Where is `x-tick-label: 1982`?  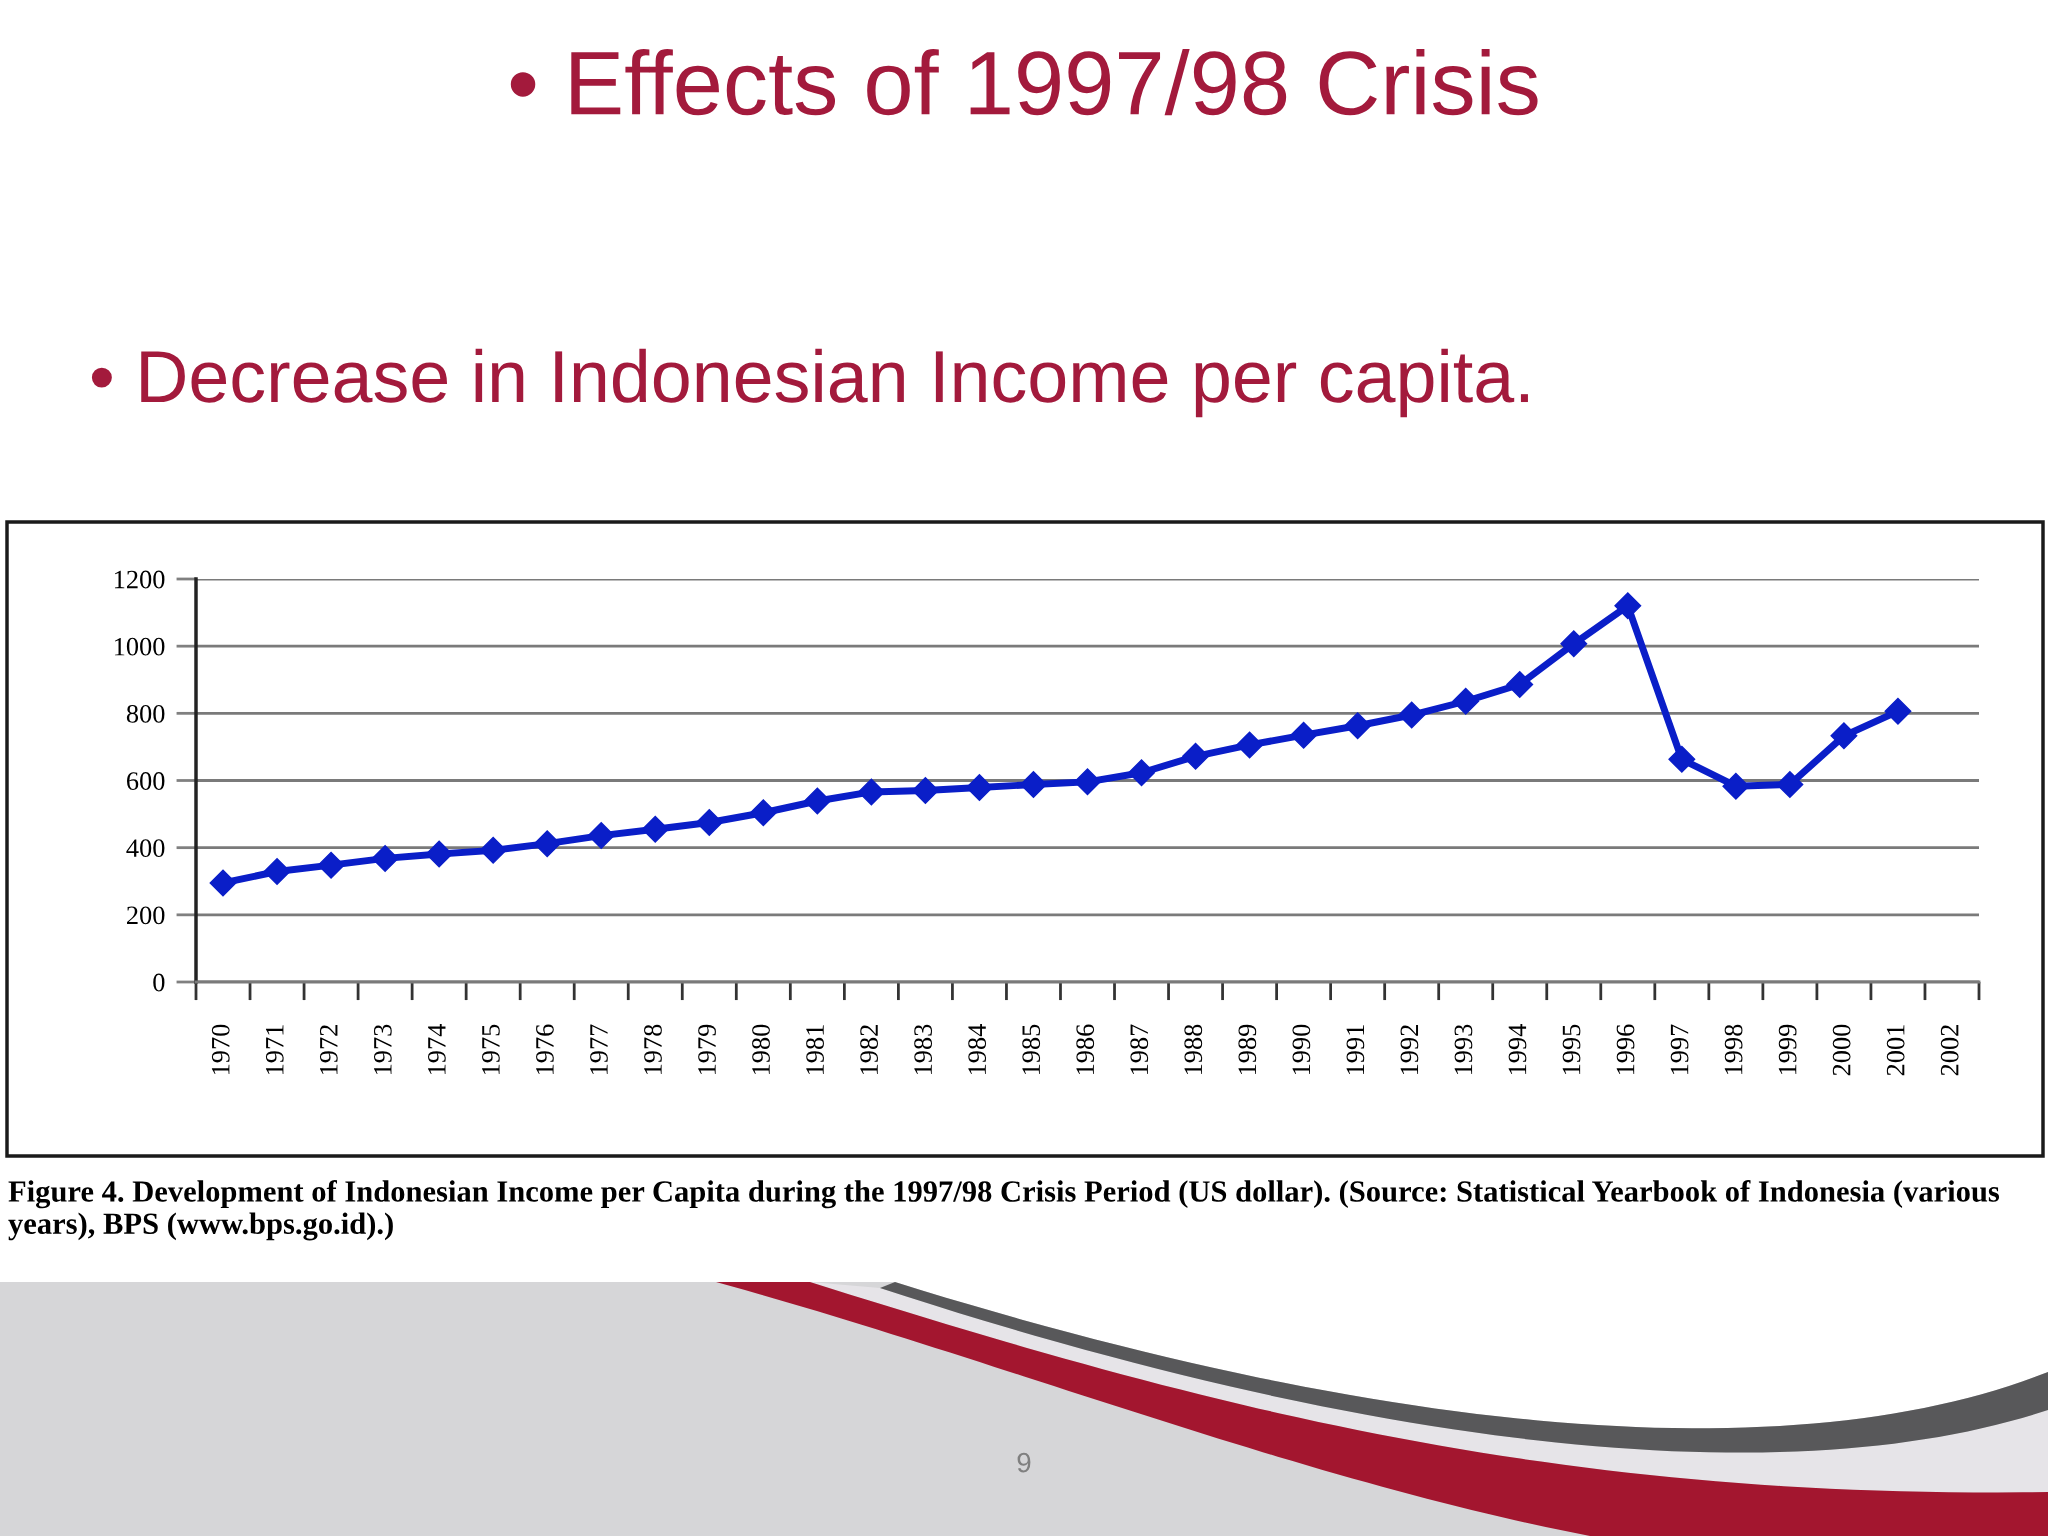
x-tick-label: 1982 is located at coordinates (869, 1050).